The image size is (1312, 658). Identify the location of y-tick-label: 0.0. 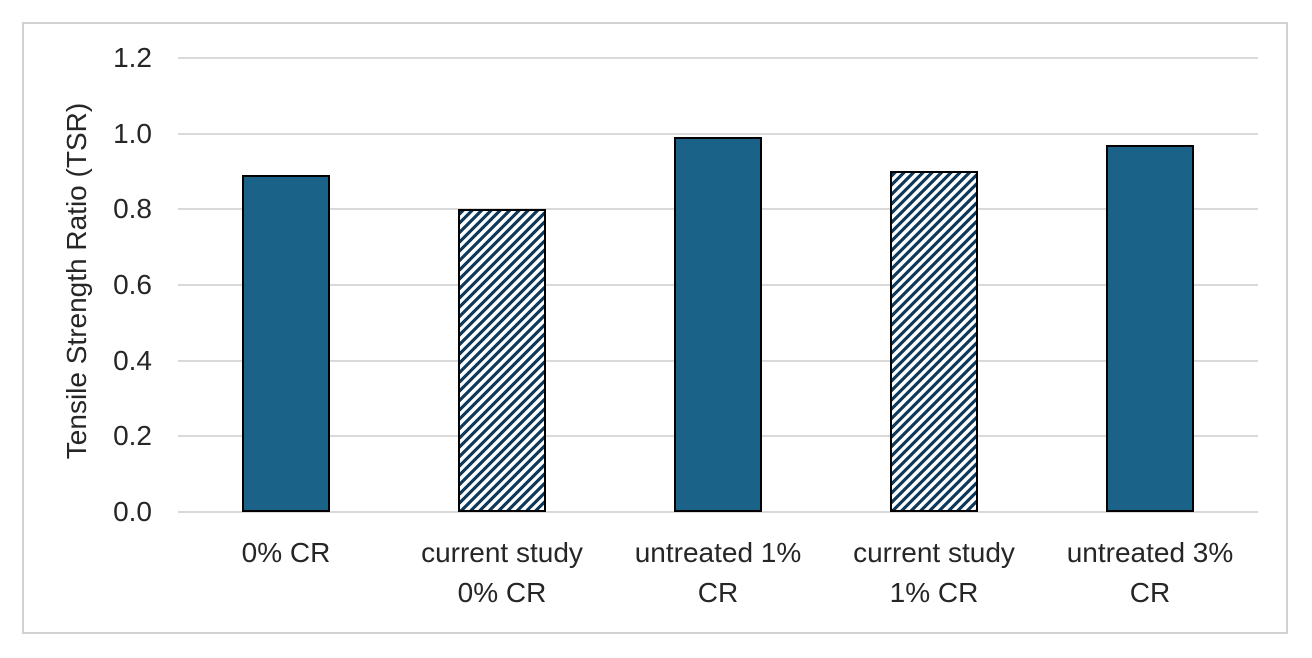
(132, 511).